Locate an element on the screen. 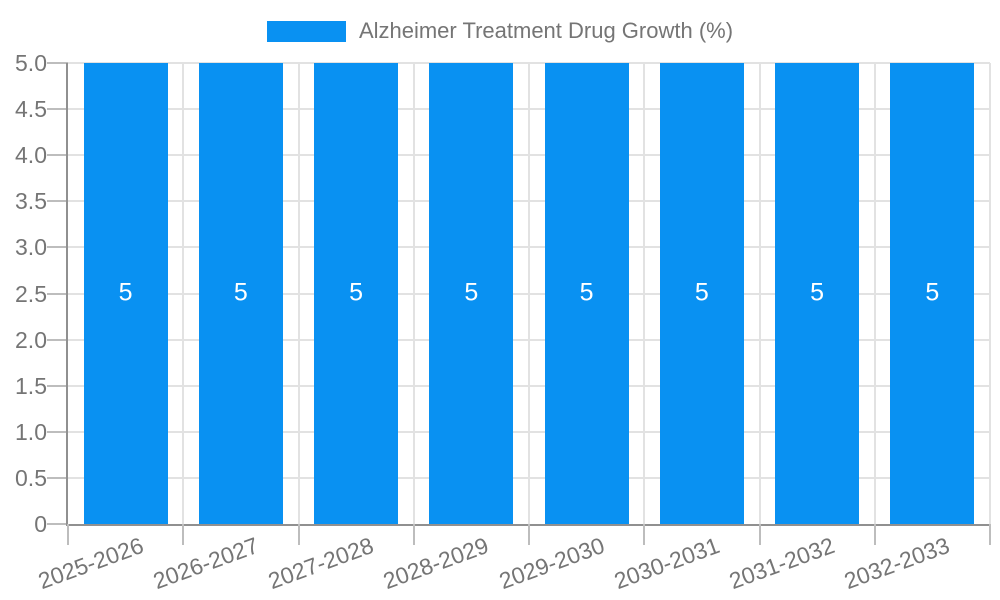 The height and width of the screenshot is (600, 1000). x-tick-label: 2031-2032 is located at coordinates (782, 563).